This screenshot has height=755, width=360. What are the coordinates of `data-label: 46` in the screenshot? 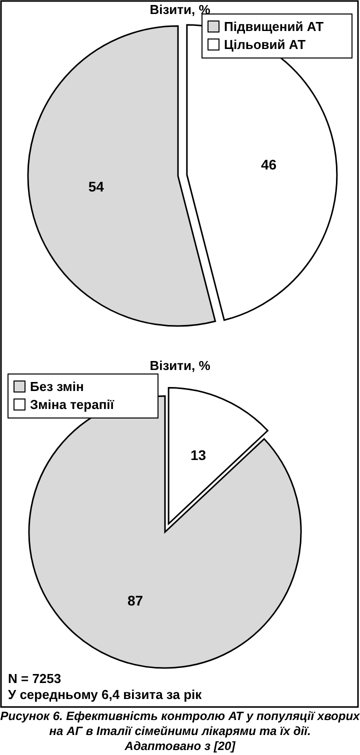 It's located at (268, 164).